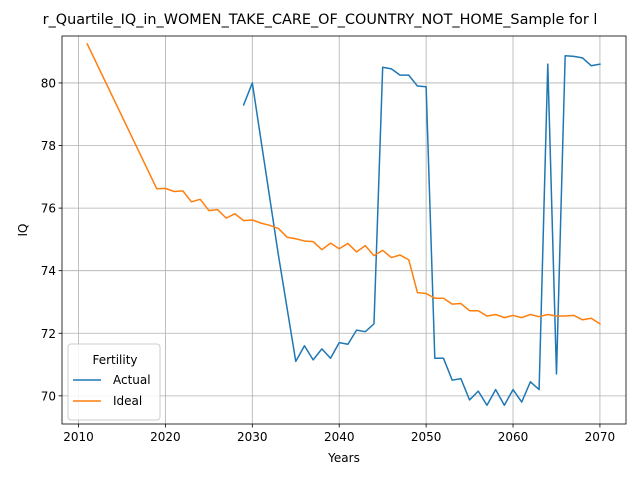 This screenshot has height=480, width=640. What do you see at coordinates (339, 437) in the screenshot?
I see `x-tick-label: 2040` at bounding box center [339, 437].